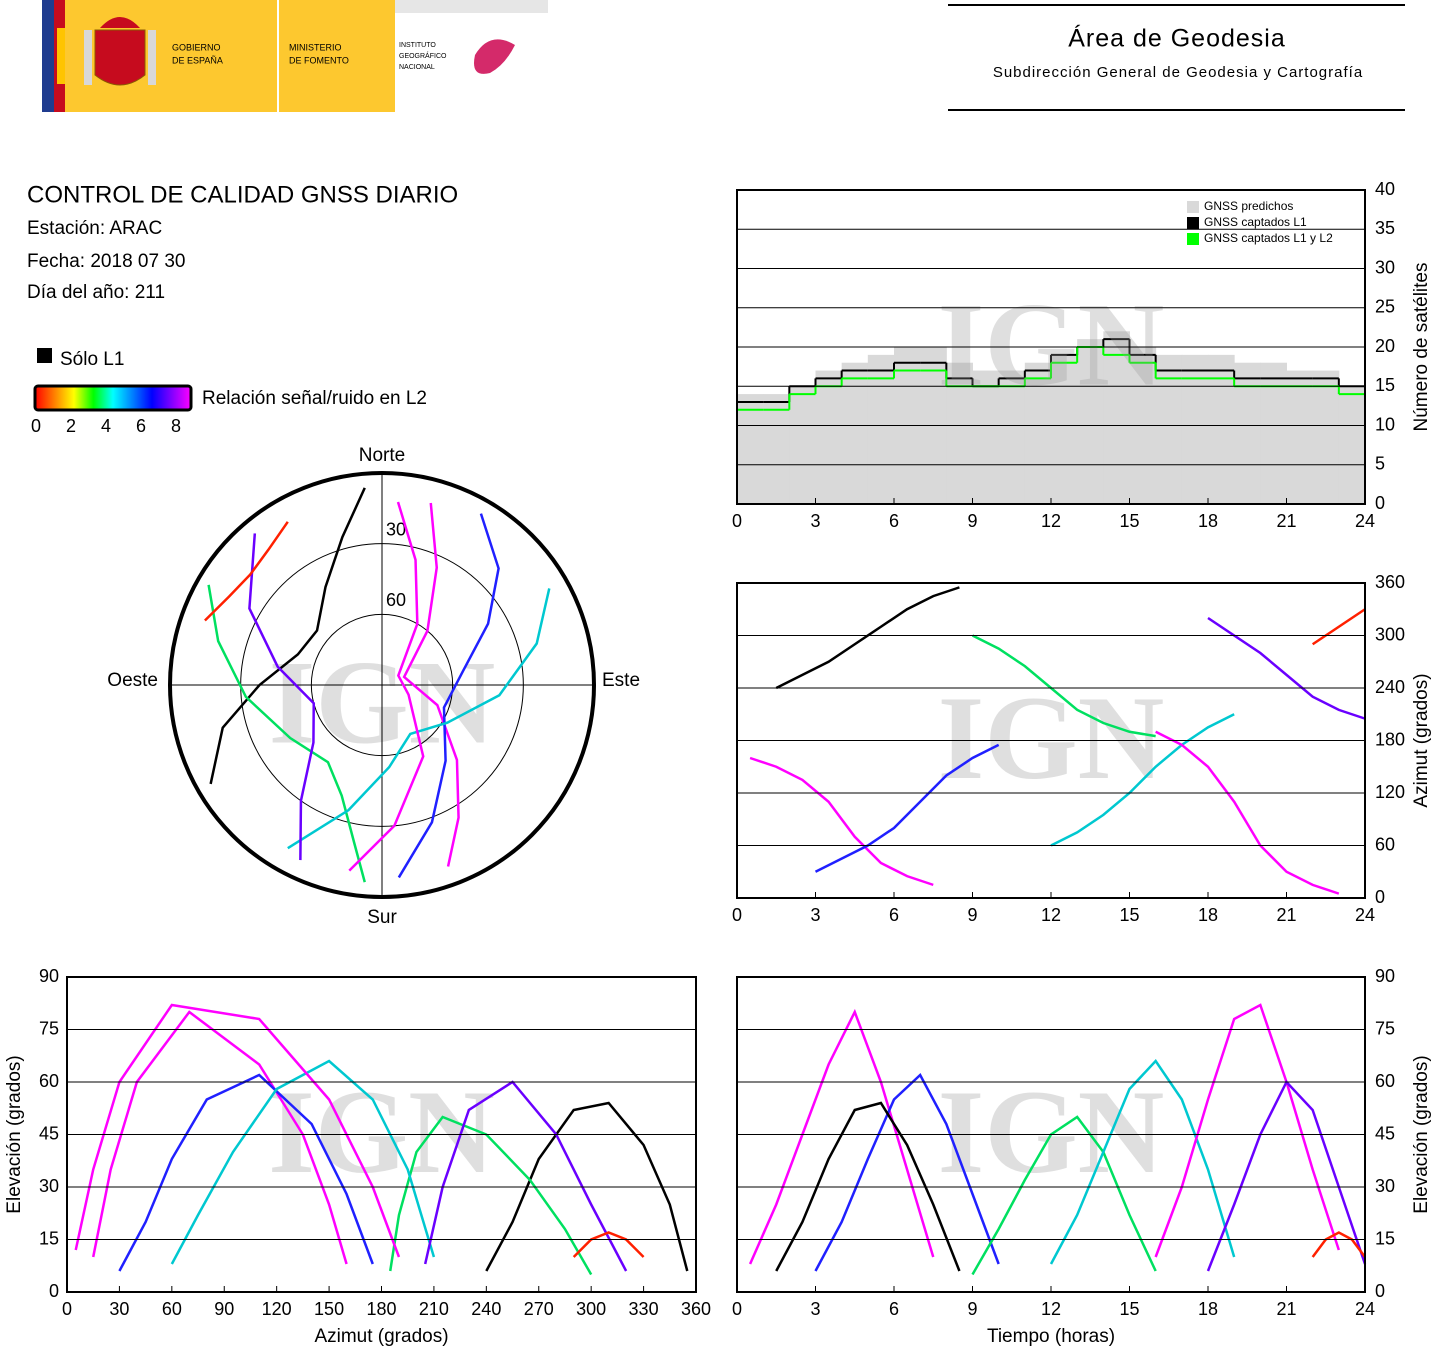 The image size is (1445, 1350). Describe the element at coordinates (113, 398) in the screenshot. I see `colorbar` at that location.